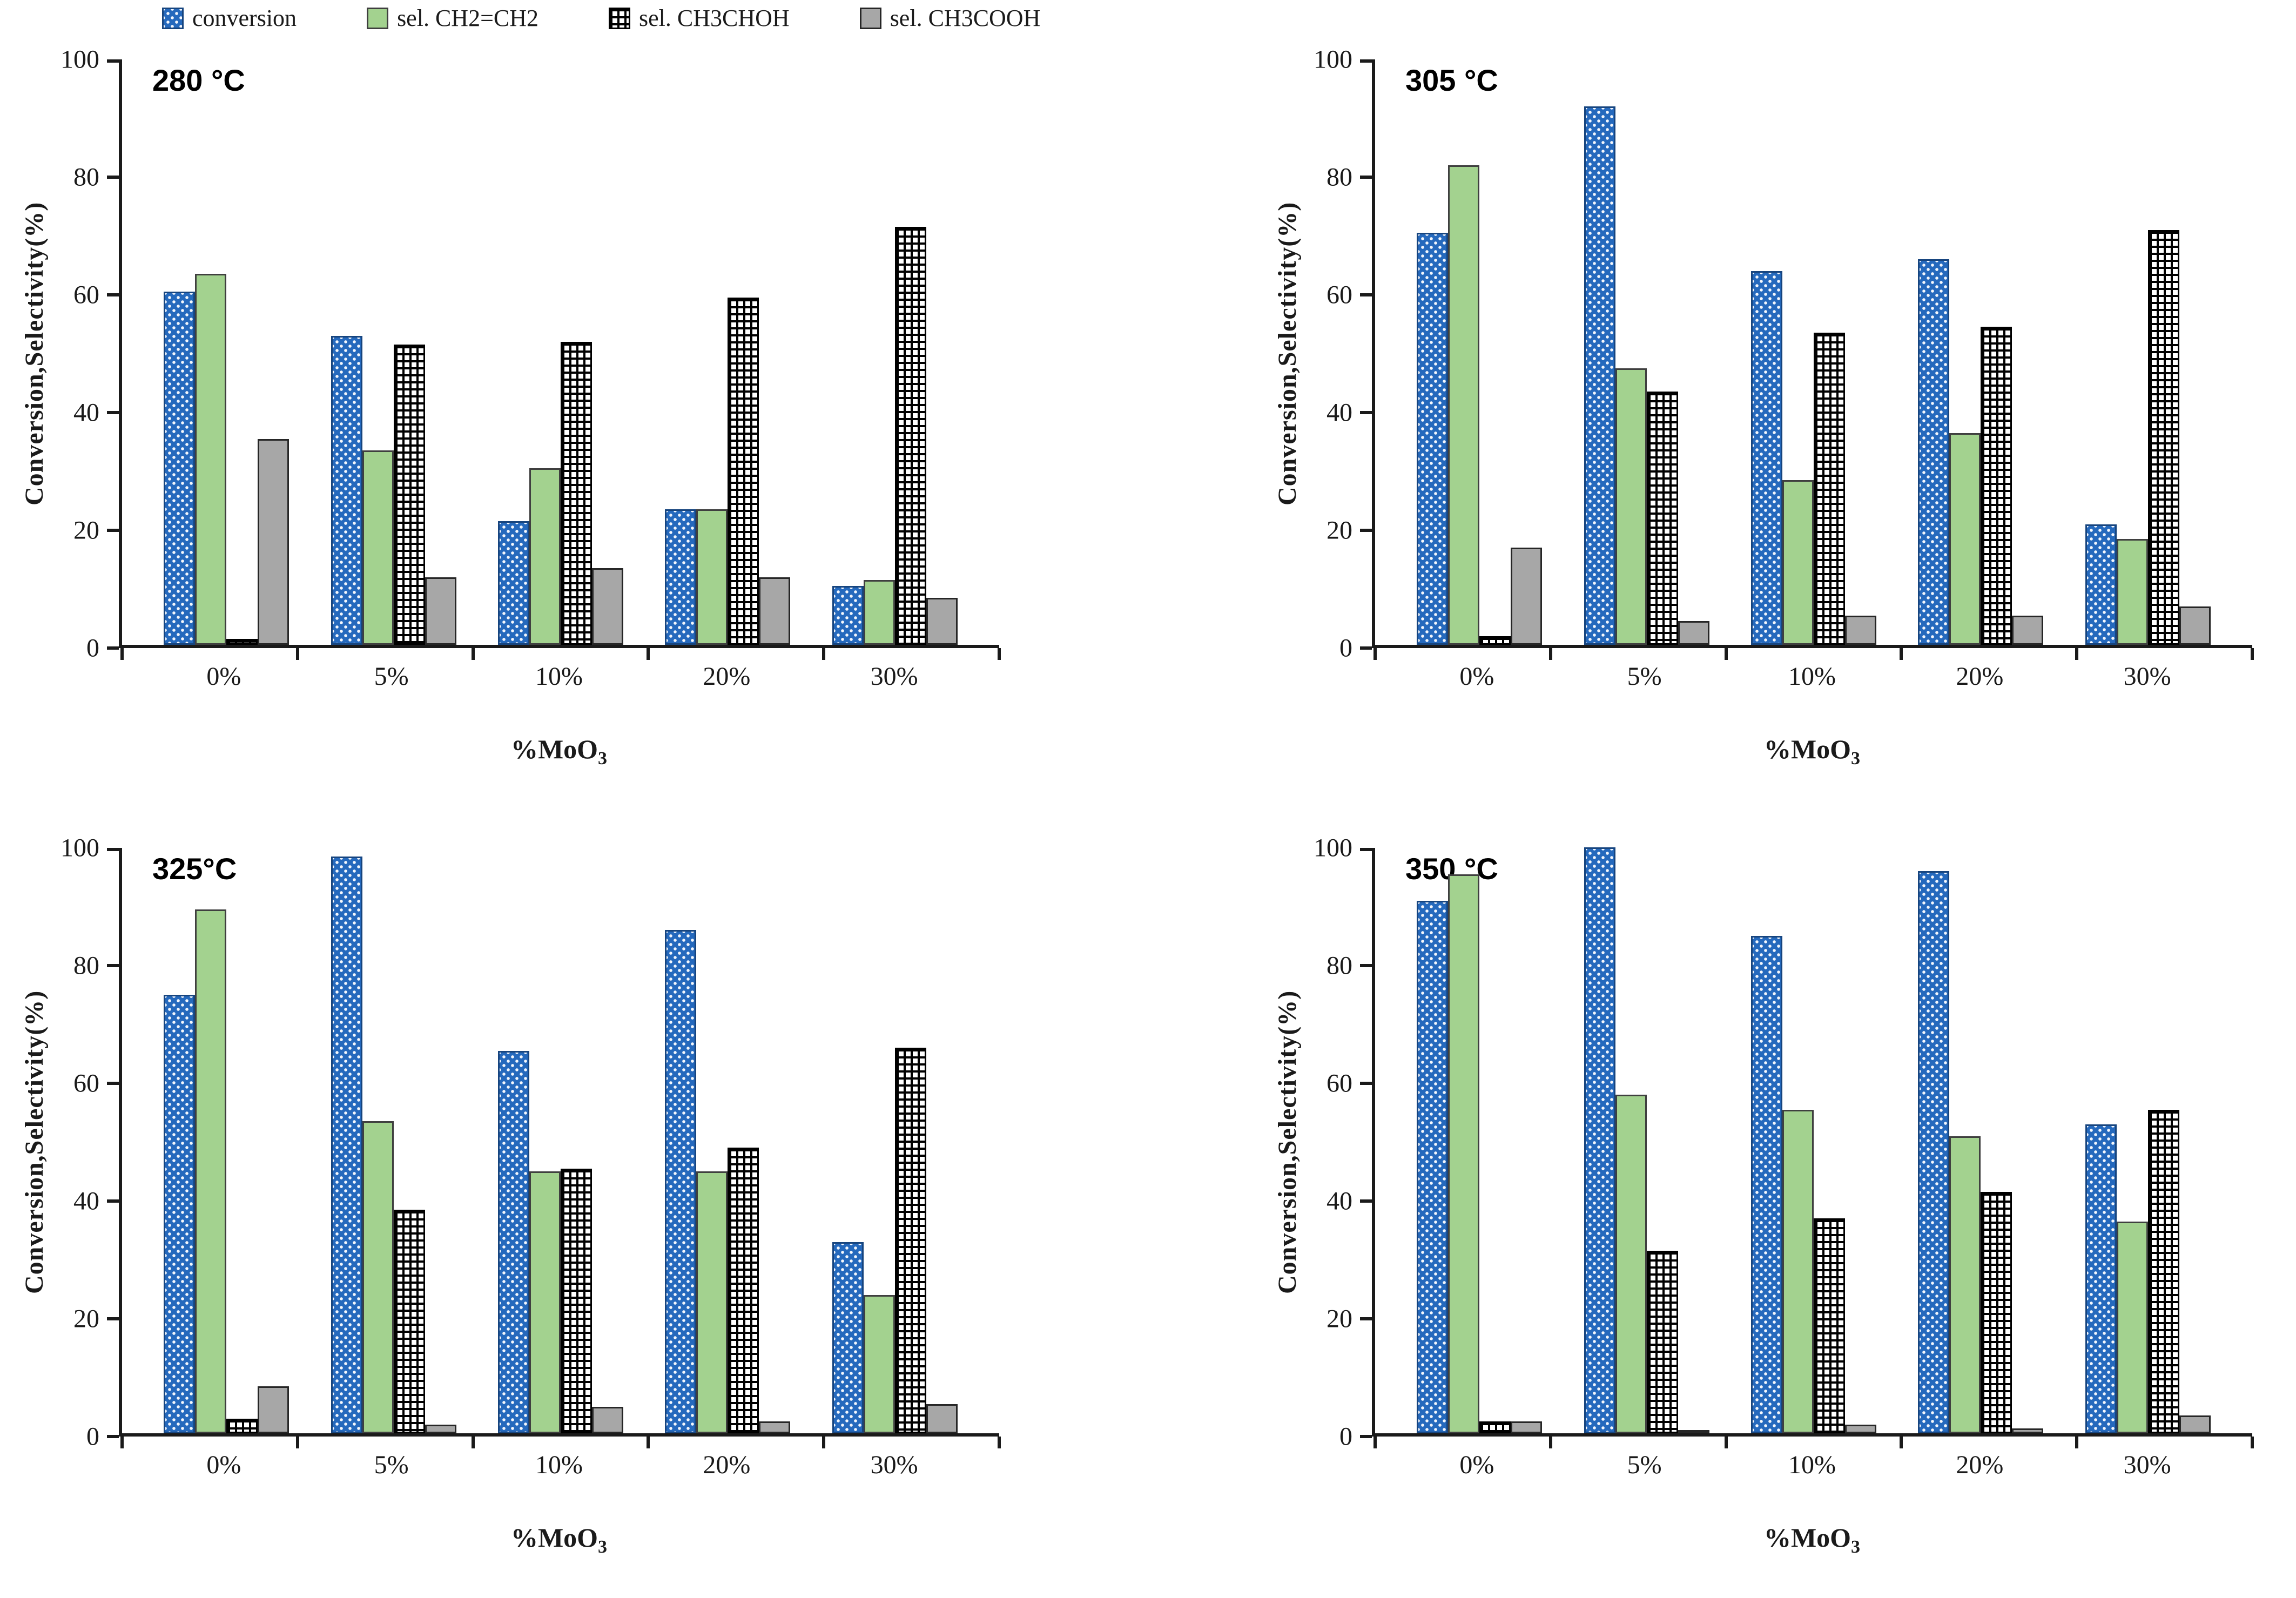 This screenshot has height=1598, width=2296. I want to click on y-tick-label-60: 60, so click(86, 1083).